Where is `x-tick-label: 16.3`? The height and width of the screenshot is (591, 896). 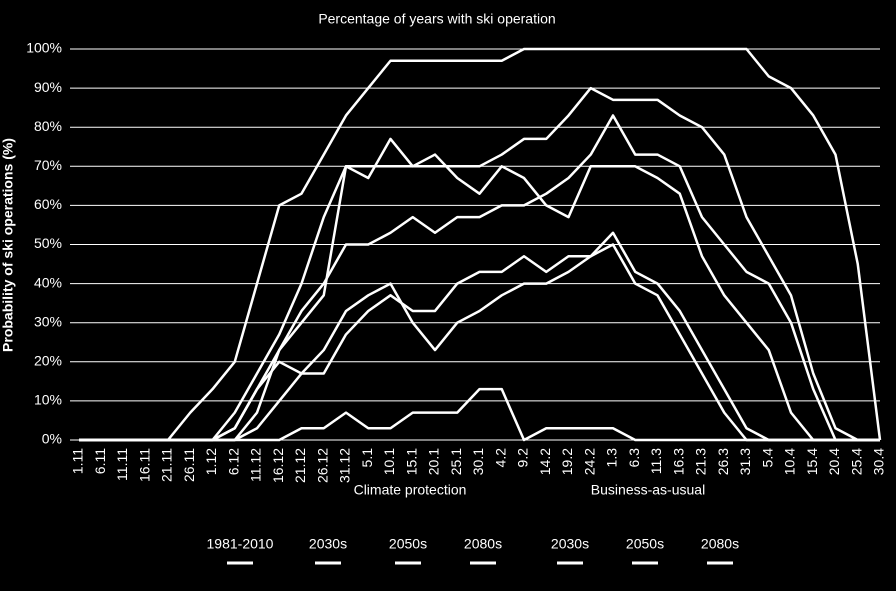
x-tick-label: 16.3 is located at coordinates (678, 461).